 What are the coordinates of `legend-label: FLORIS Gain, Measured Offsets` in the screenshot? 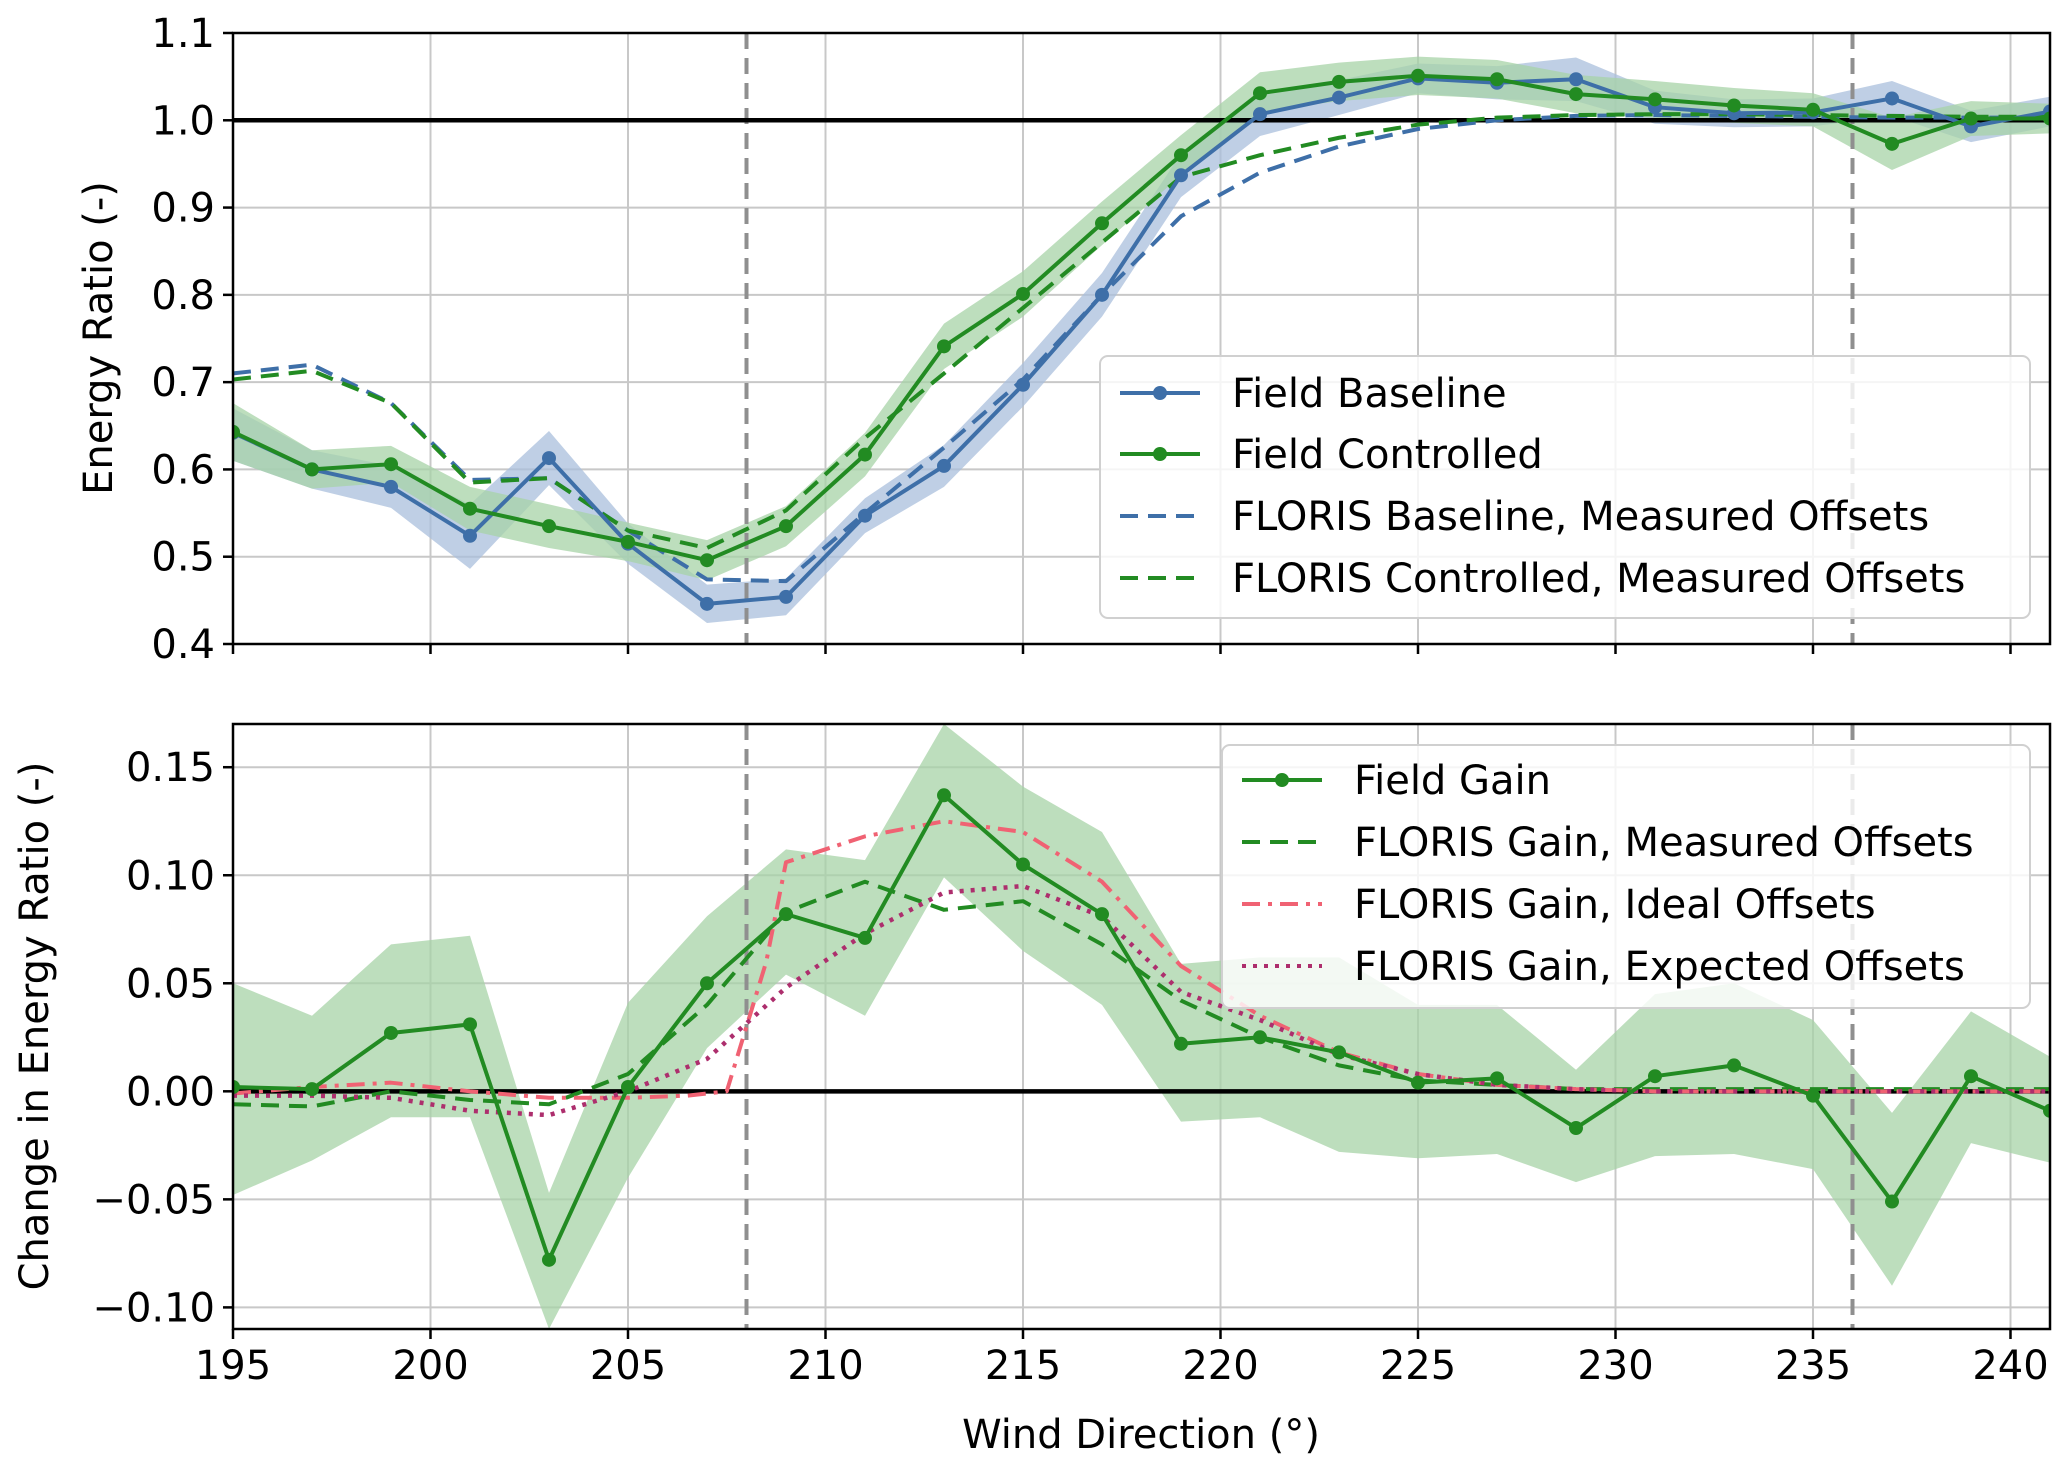 It's located at (1664, 843).